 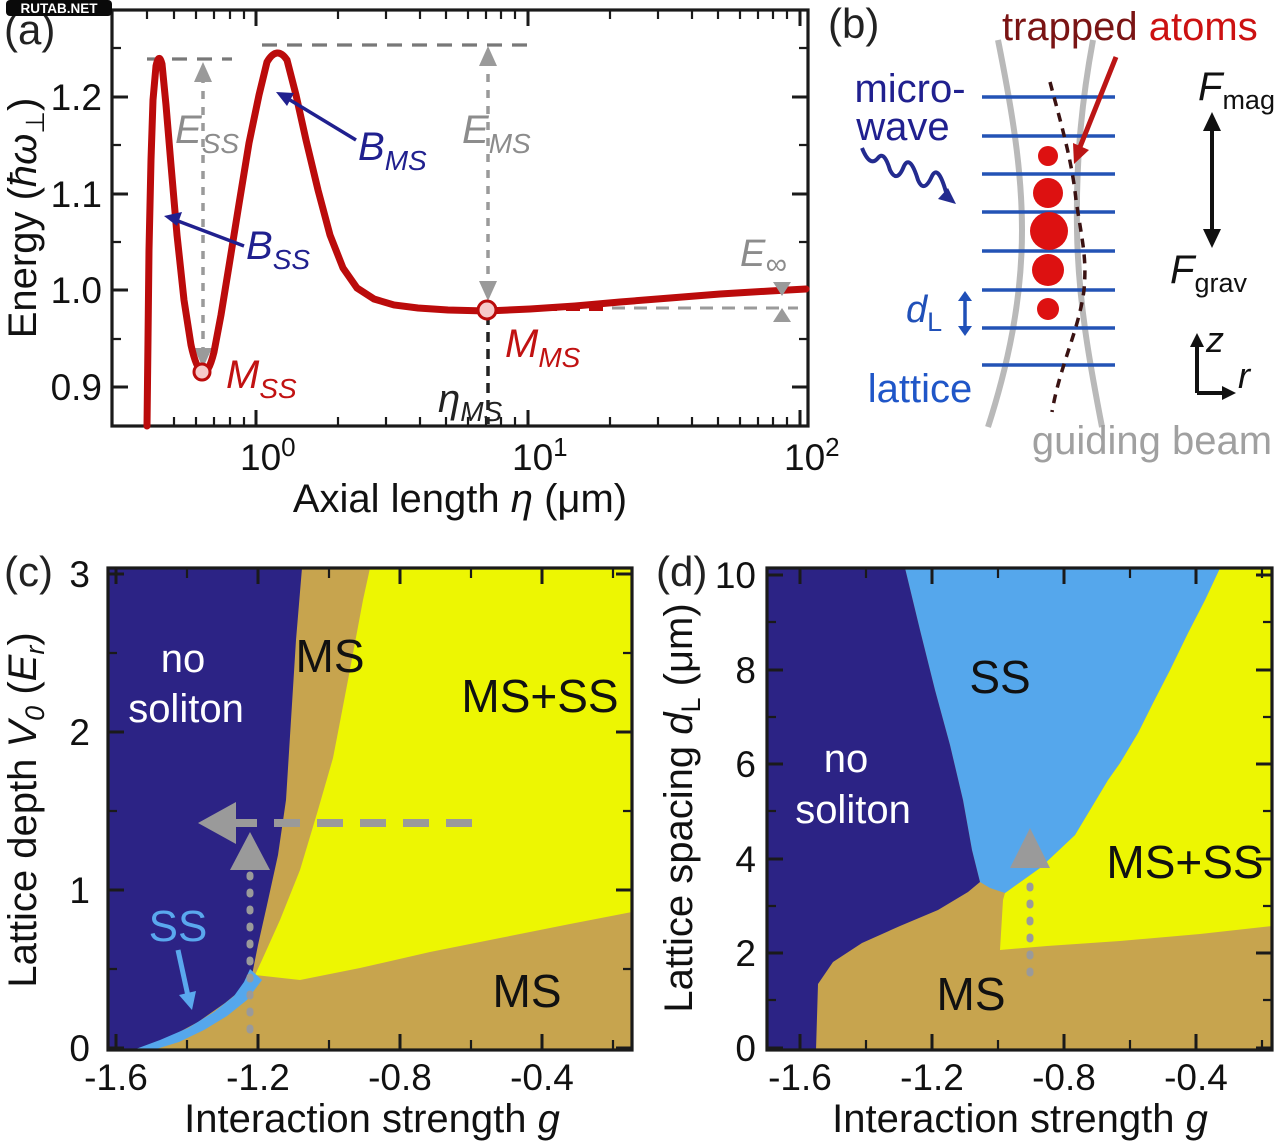 What do you see at coordinates (460, 499) in the screenshot?
I see `panel-a-xlabel: Axial length η (μm)` at bounding box center [460, 499].